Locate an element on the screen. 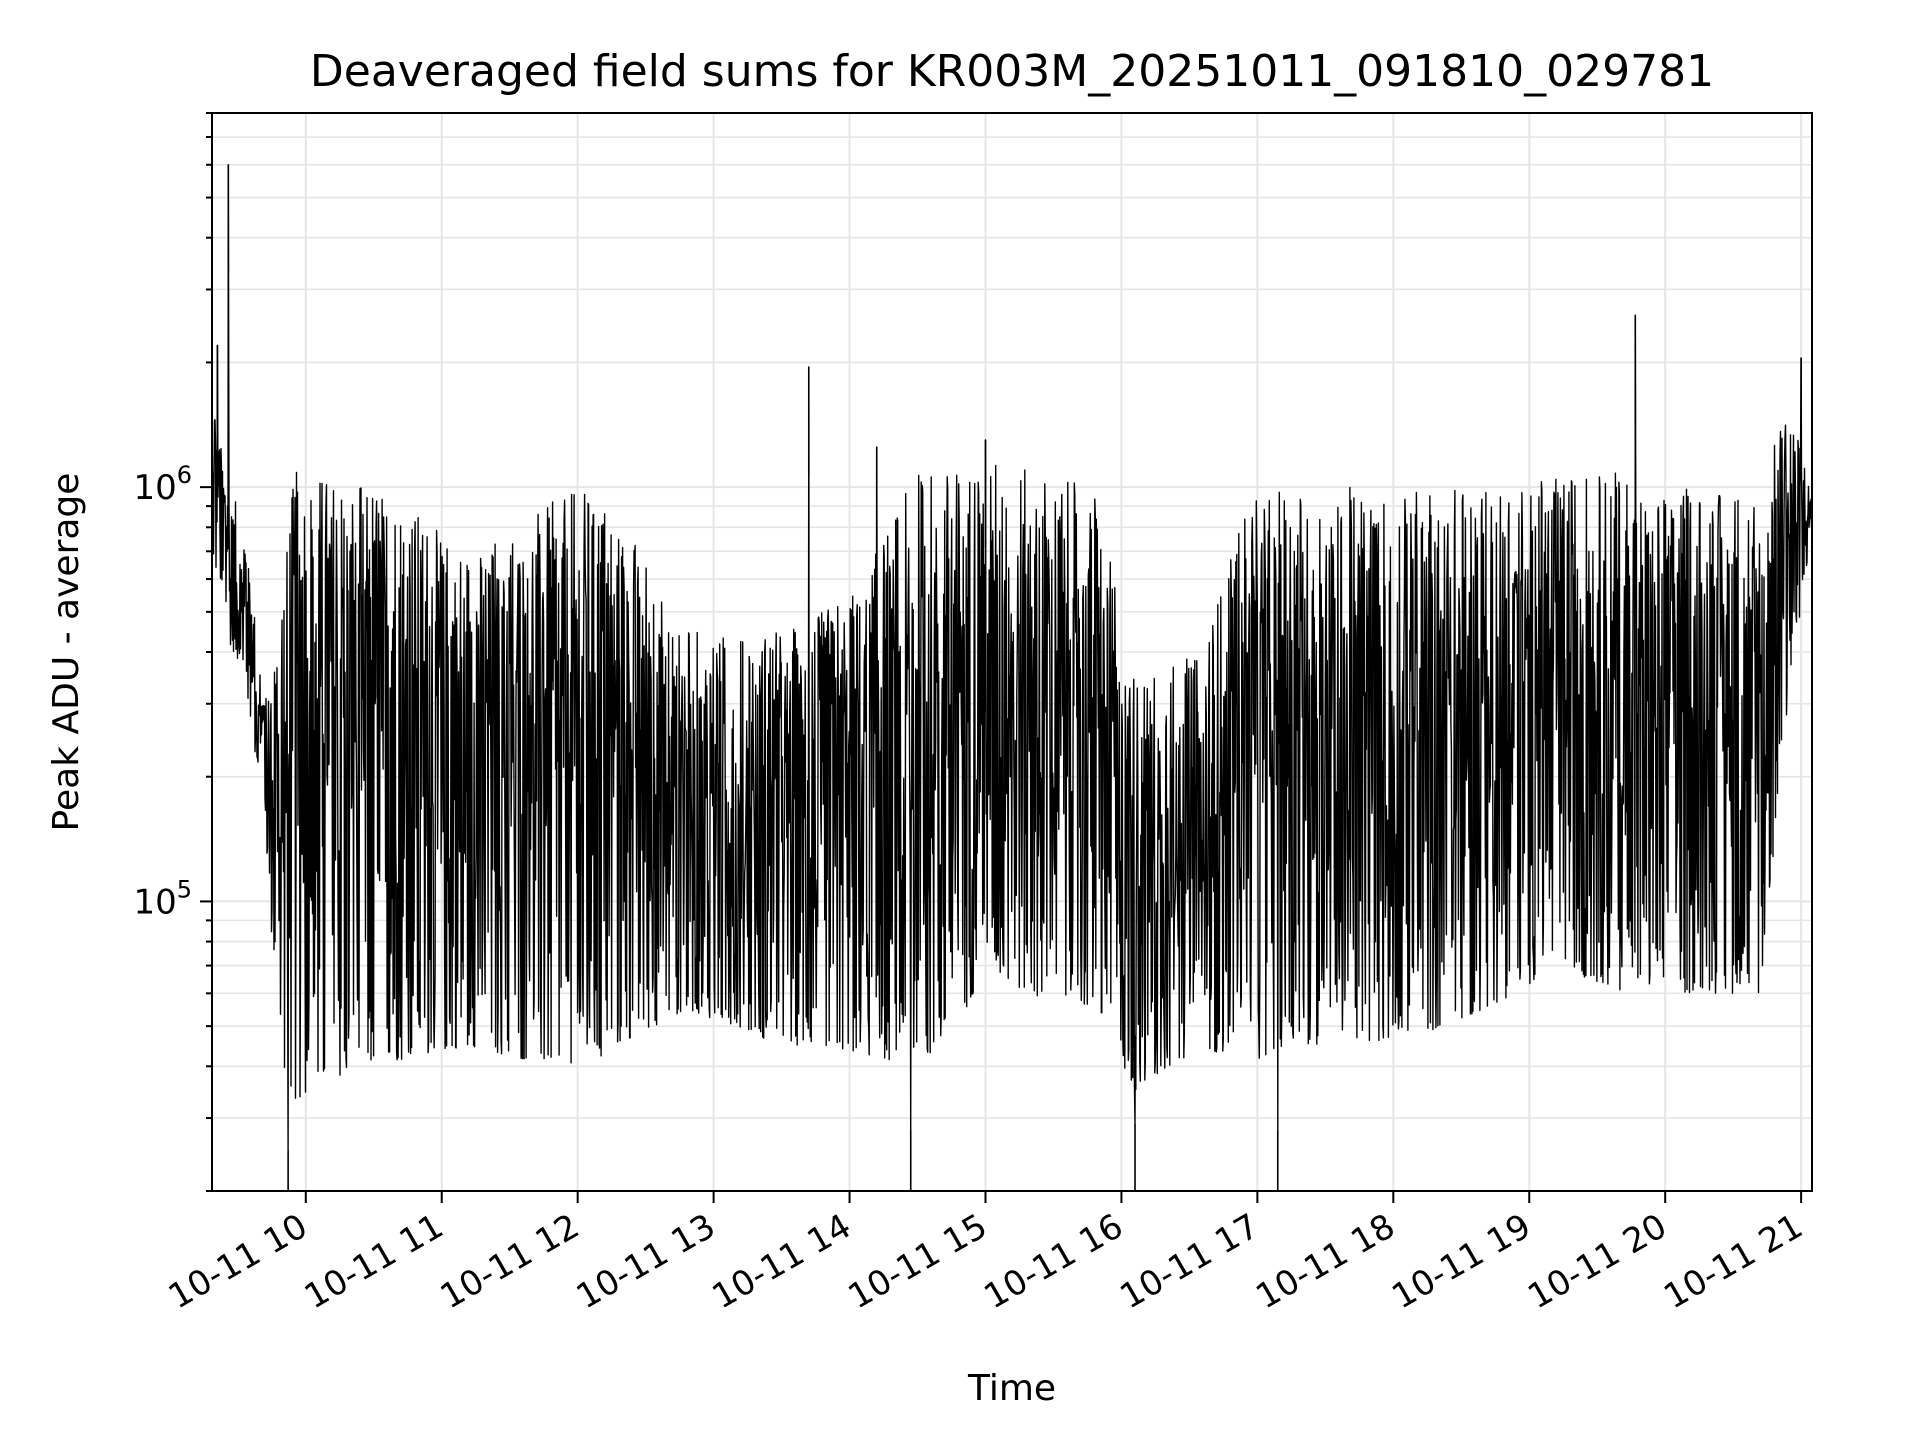 This screenshot has height=1440, width=1920. x-tick-label: 10-11 17 is located at coordinates (1189, 1261).